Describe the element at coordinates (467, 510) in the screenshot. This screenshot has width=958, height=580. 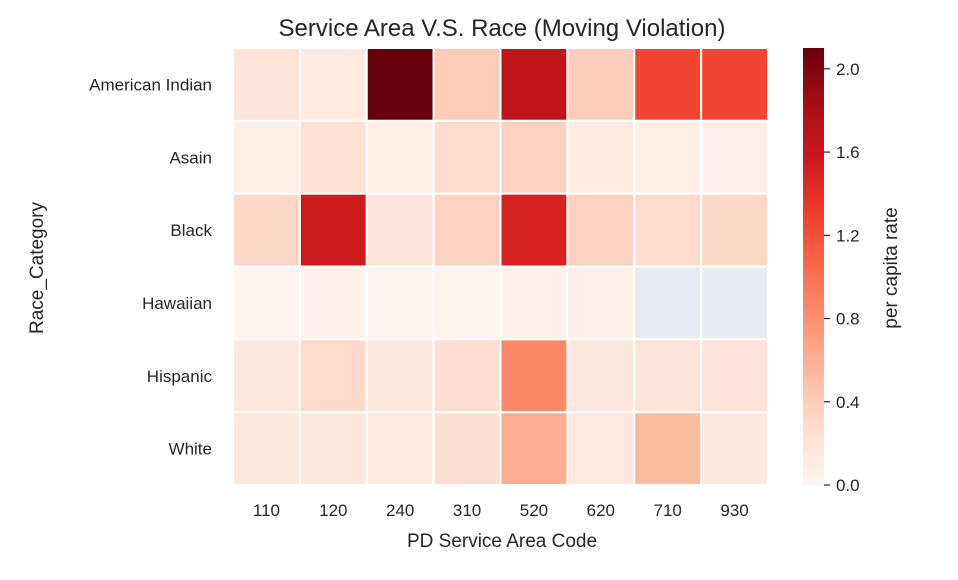
I see `x-tick-label: 310` at that location.